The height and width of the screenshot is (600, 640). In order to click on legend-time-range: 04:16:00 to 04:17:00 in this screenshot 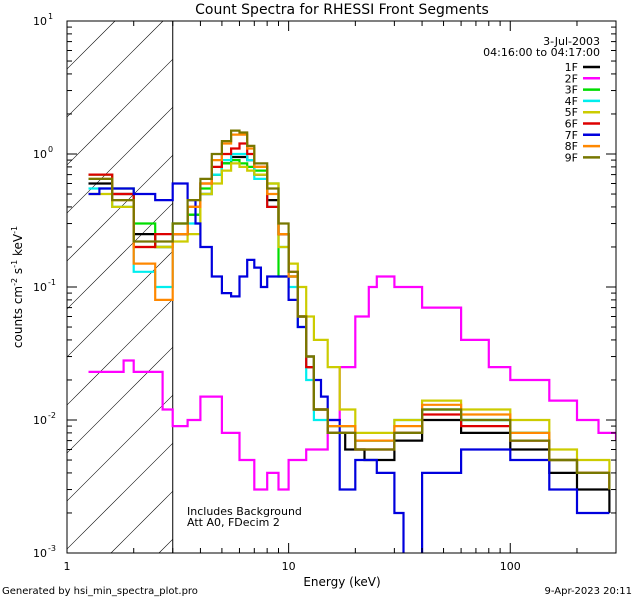, I will do `click(541, 52)`.